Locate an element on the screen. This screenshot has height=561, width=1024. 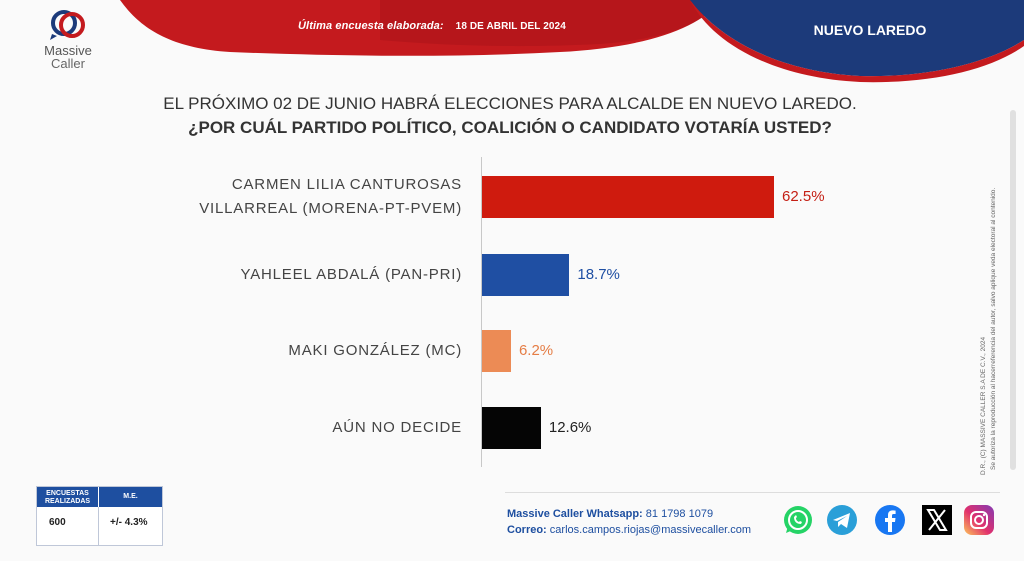
instagram-icon is located at coordinates (979, 520).